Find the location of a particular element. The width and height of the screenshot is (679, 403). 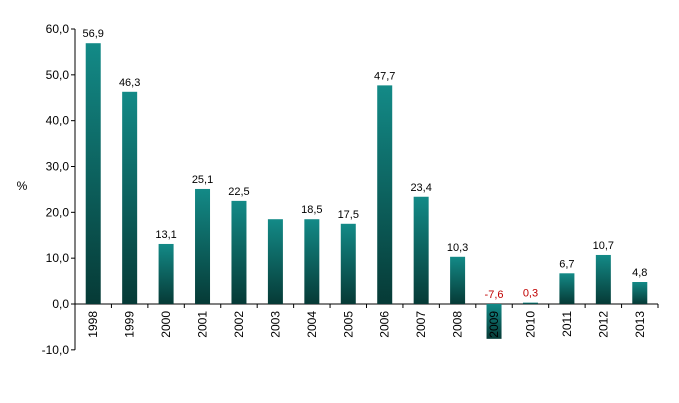

y-tick-label: 10,0 is located at coordinates (58, 258).